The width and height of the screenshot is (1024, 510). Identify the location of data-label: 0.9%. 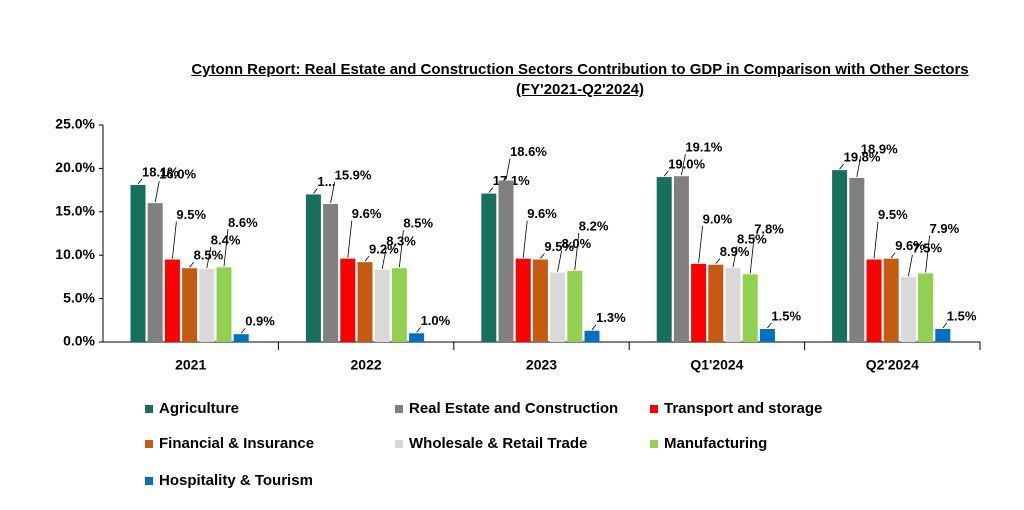
(260, 321).